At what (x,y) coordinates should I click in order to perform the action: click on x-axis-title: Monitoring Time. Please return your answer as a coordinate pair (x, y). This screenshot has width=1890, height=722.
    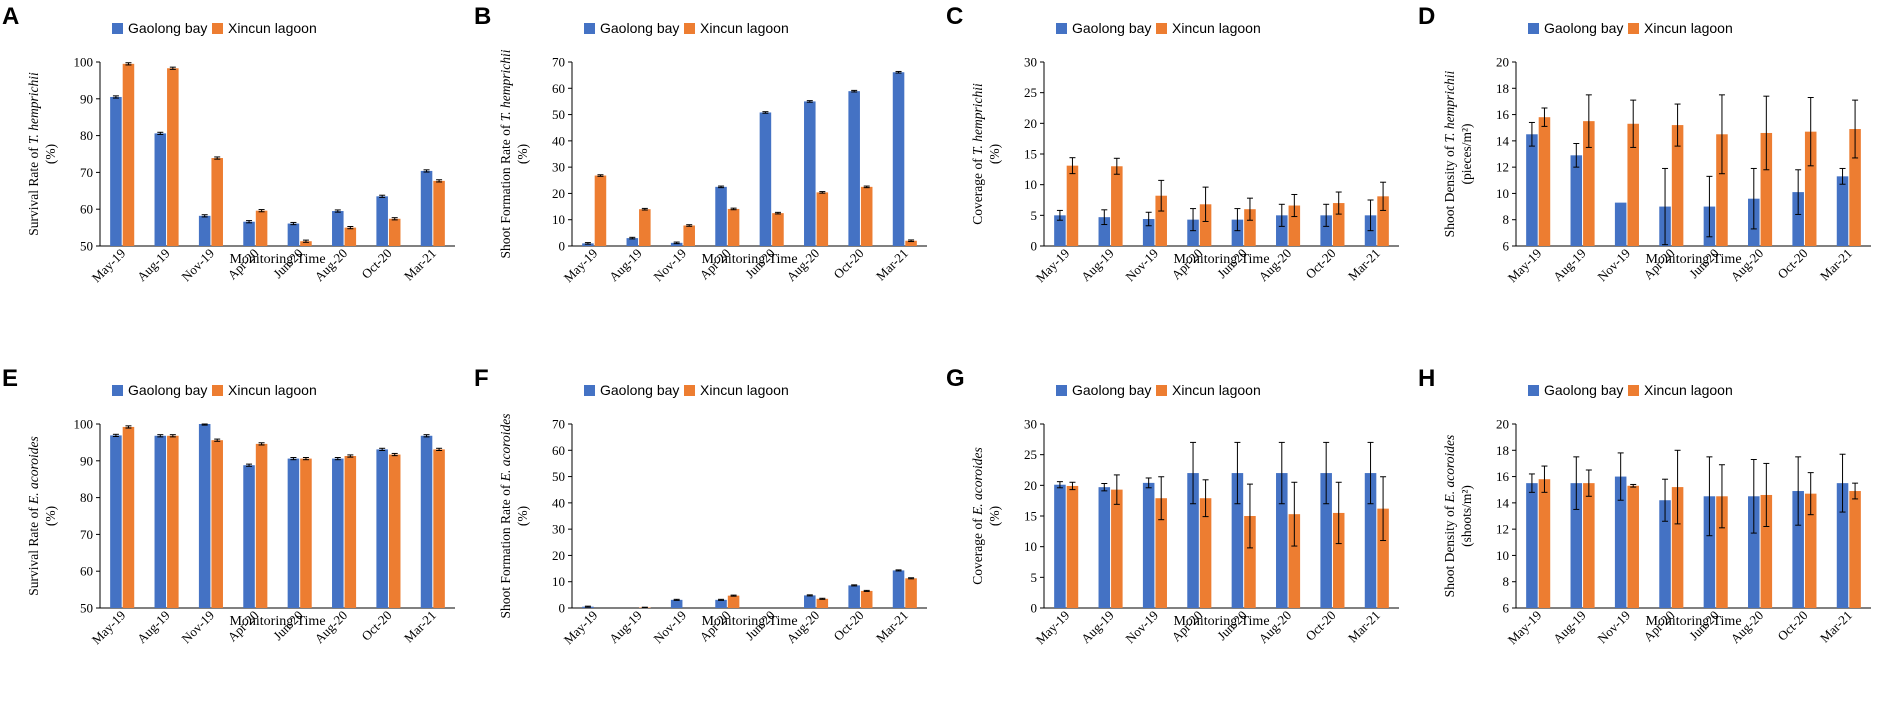
    Looking at the image, I should click on (277, 621).